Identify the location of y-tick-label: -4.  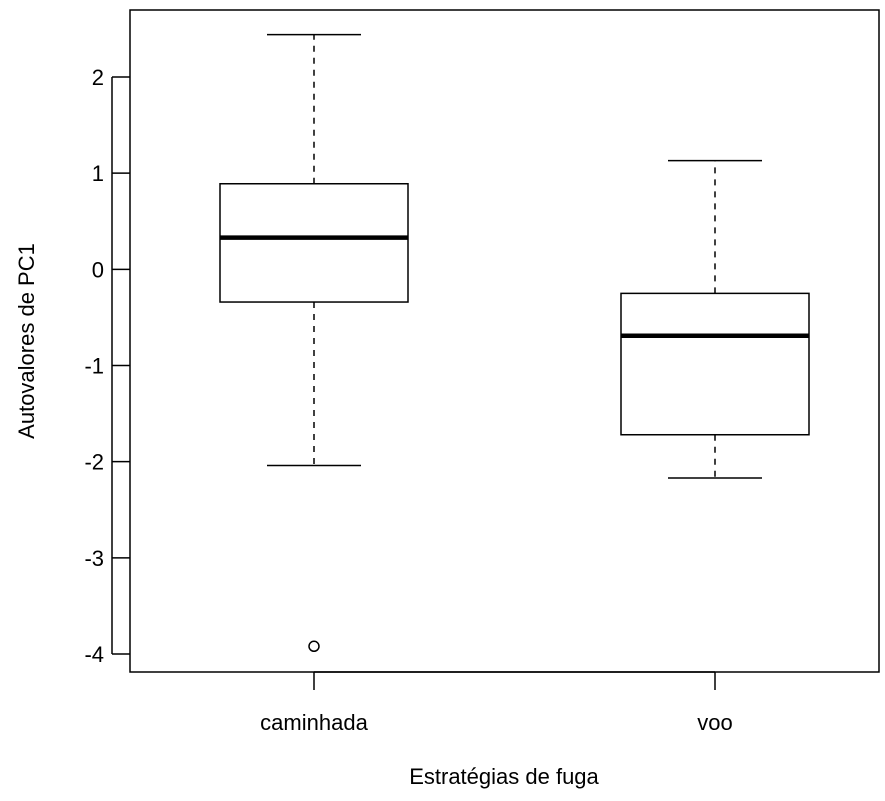
(94, 654).